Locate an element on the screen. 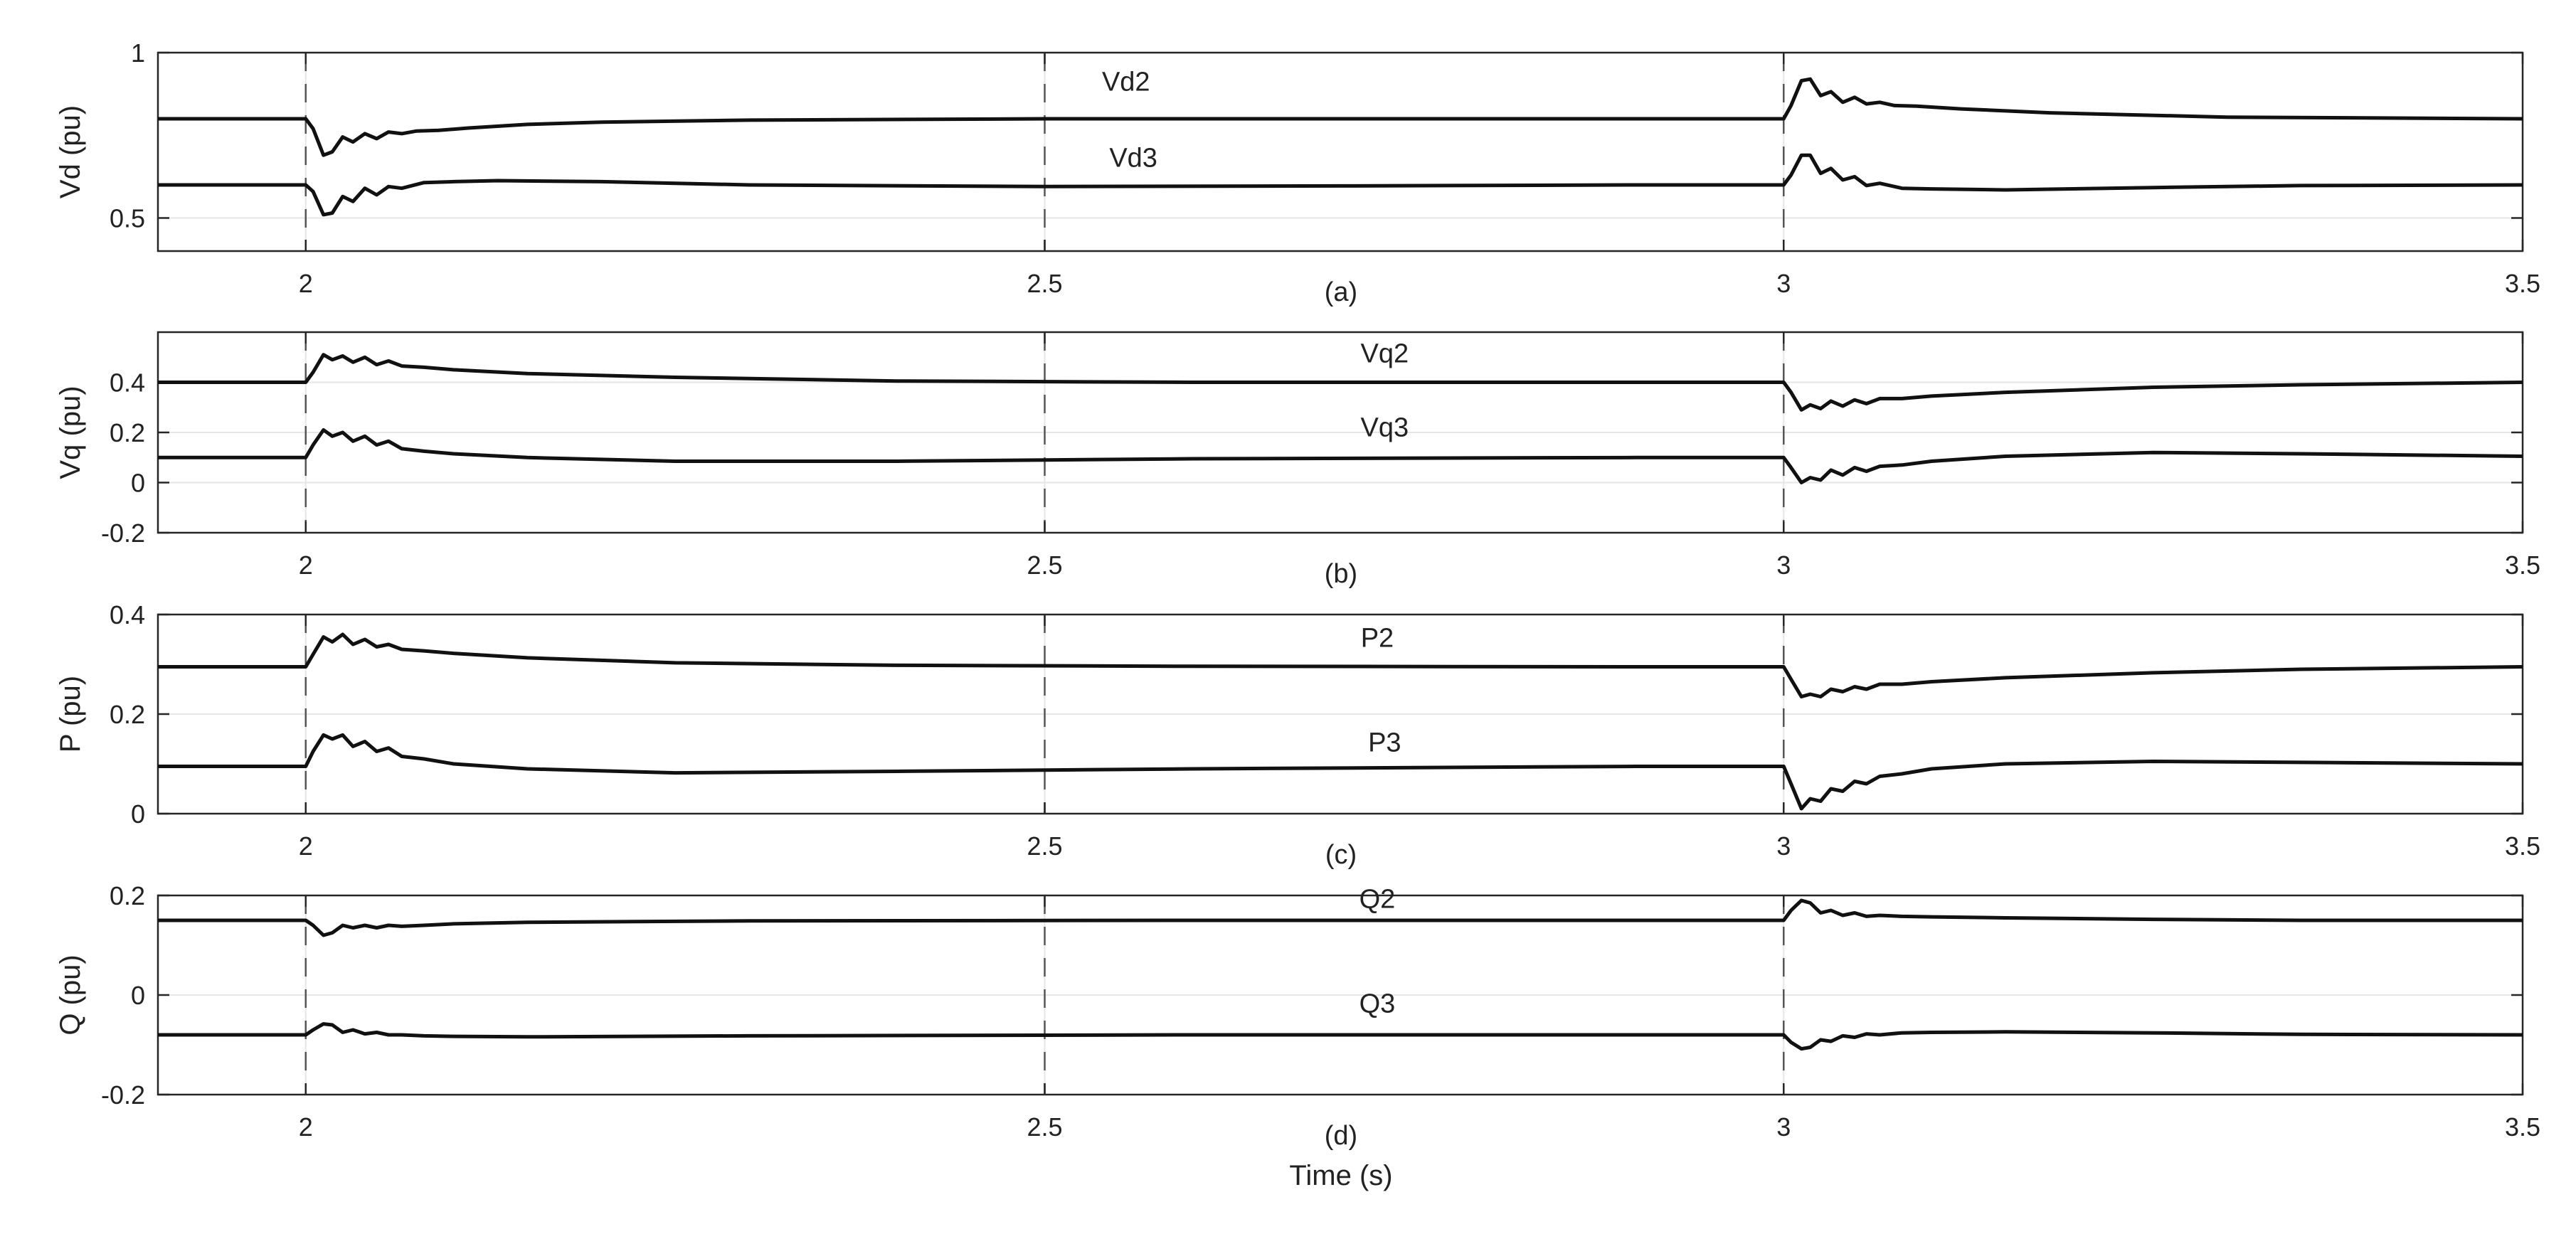 The image size is (2576, 1234). panel-caption: (a) is located at coordinates (1341, 292).